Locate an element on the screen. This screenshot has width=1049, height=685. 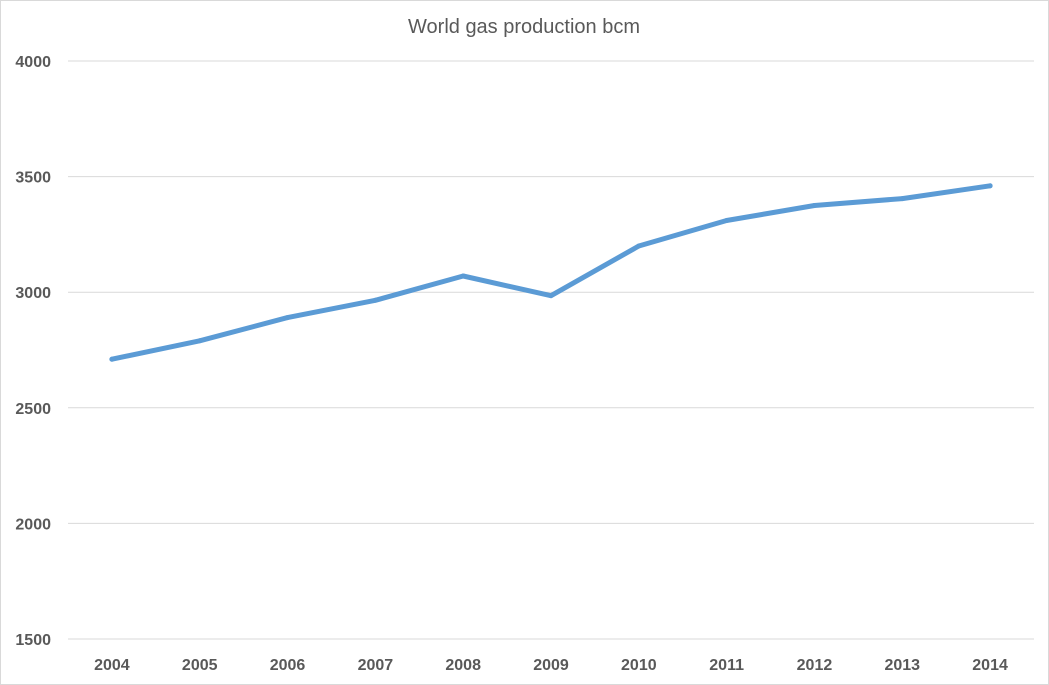
x-tick-label: 2011 is located at coordinates (726, 665).